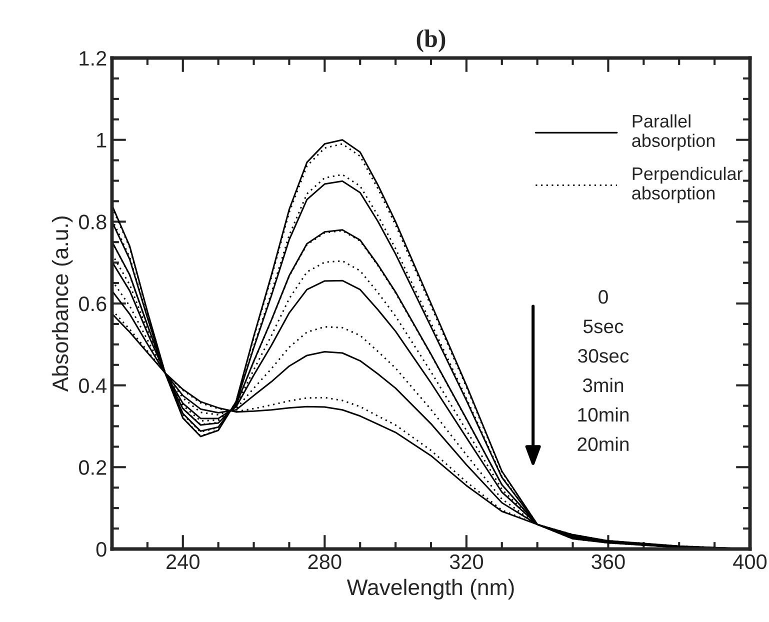  Describe the element at coordinates (93, 58) in the screenshot. I see `y-tick-label: 1.2` at that location.